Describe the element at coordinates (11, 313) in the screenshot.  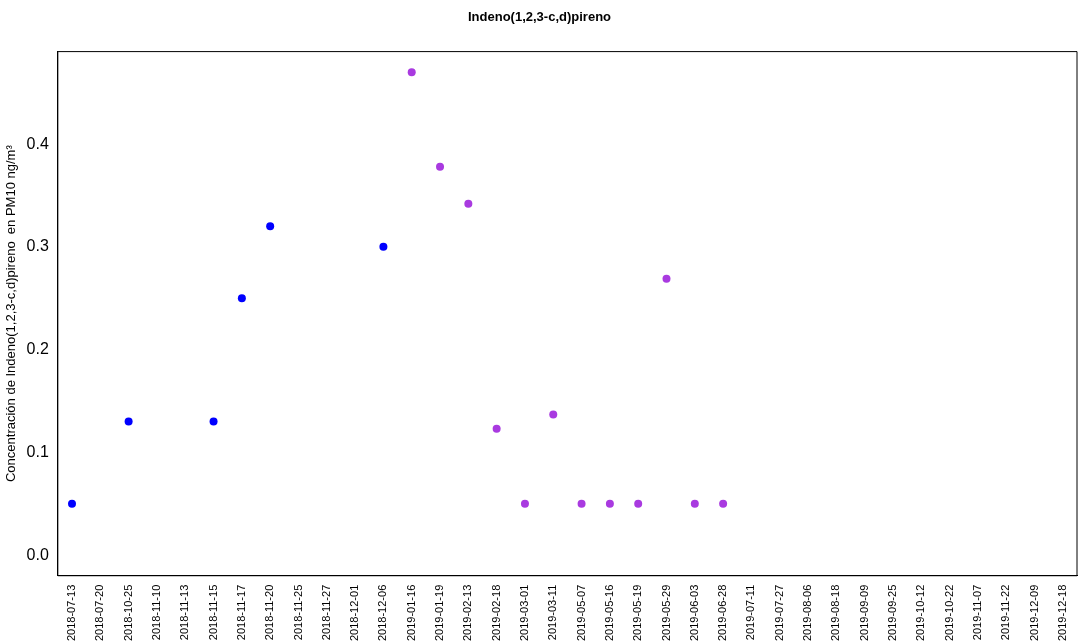
I see `y-axis-title: Concentración de Indeno(1,2,3-c,d)pireno en PM10 ng/m³` at that location.